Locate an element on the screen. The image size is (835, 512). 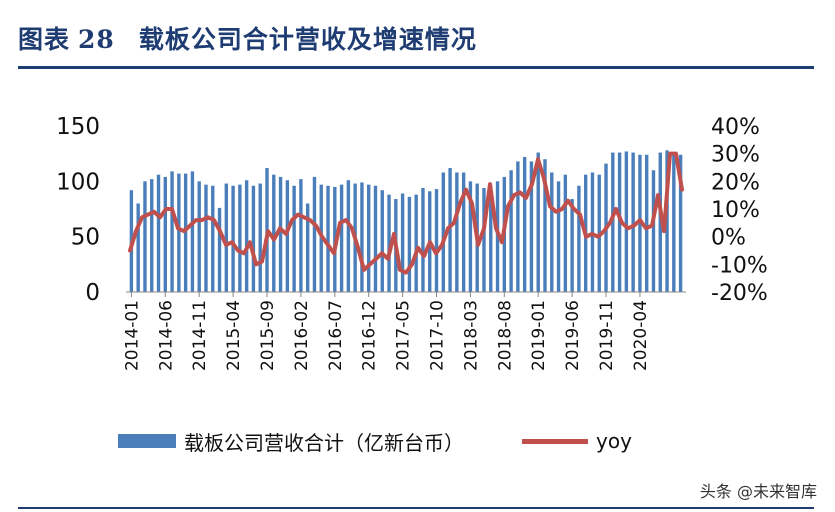
right-axis-tick-label: 10% is located at coordinates (735, 210).